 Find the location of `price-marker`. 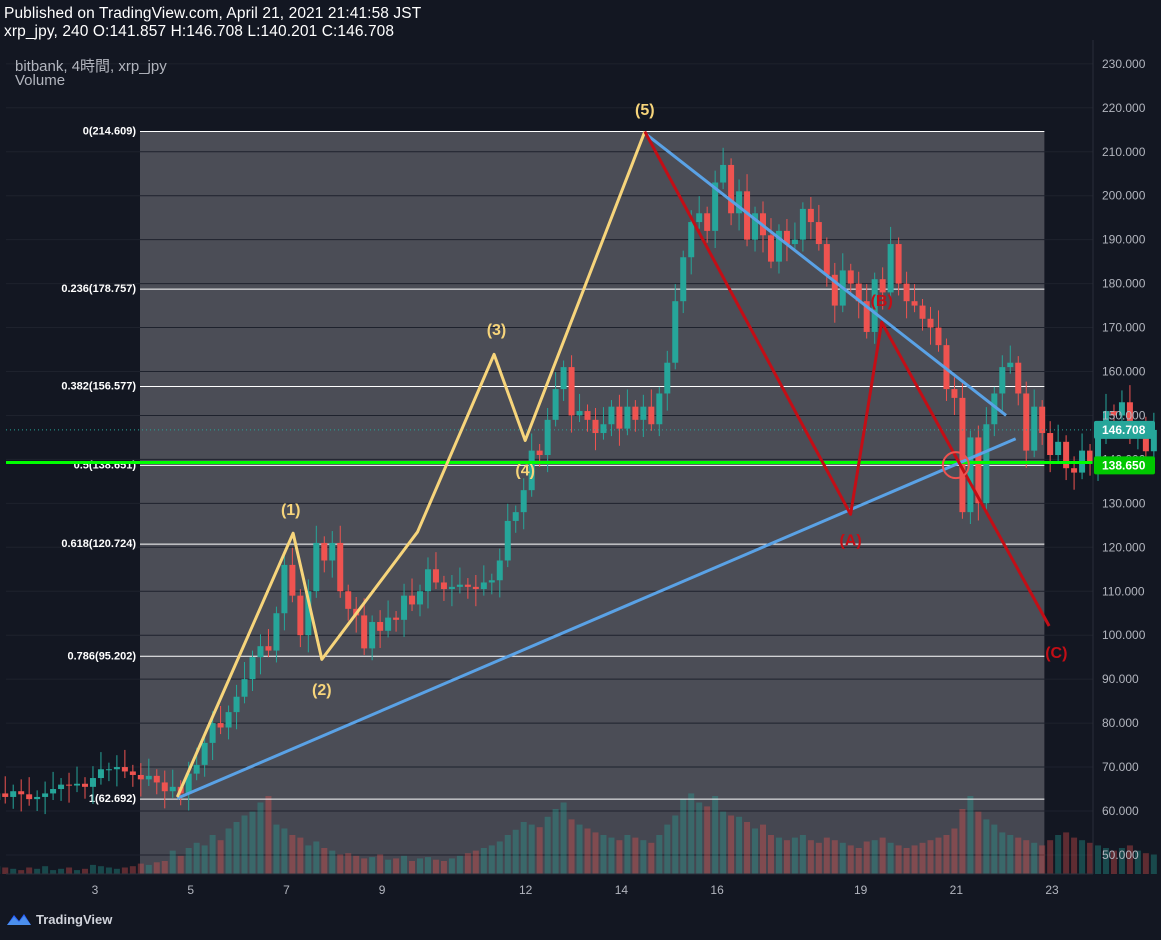

price-marker is located at coordinates (1124, 429).